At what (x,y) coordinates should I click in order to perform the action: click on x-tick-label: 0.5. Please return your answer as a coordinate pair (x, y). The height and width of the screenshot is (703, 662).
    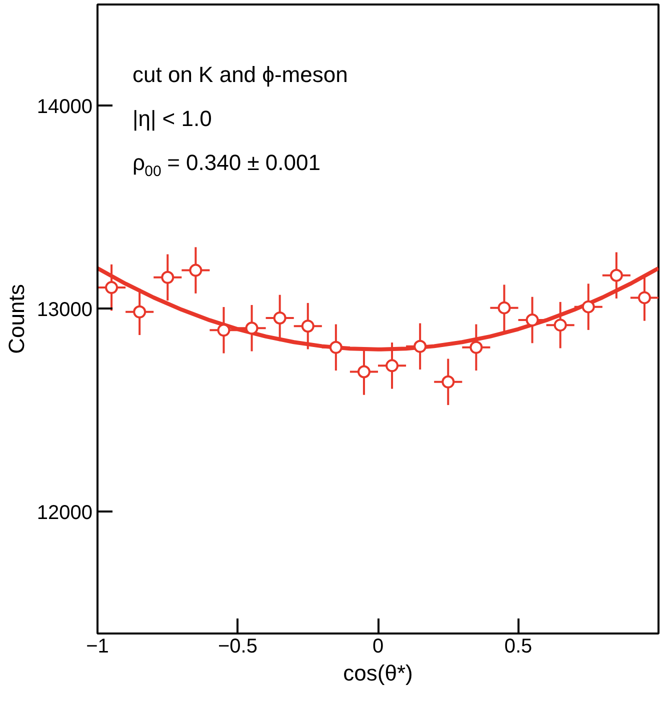
    Looking at the image, I should click on (518, 647).